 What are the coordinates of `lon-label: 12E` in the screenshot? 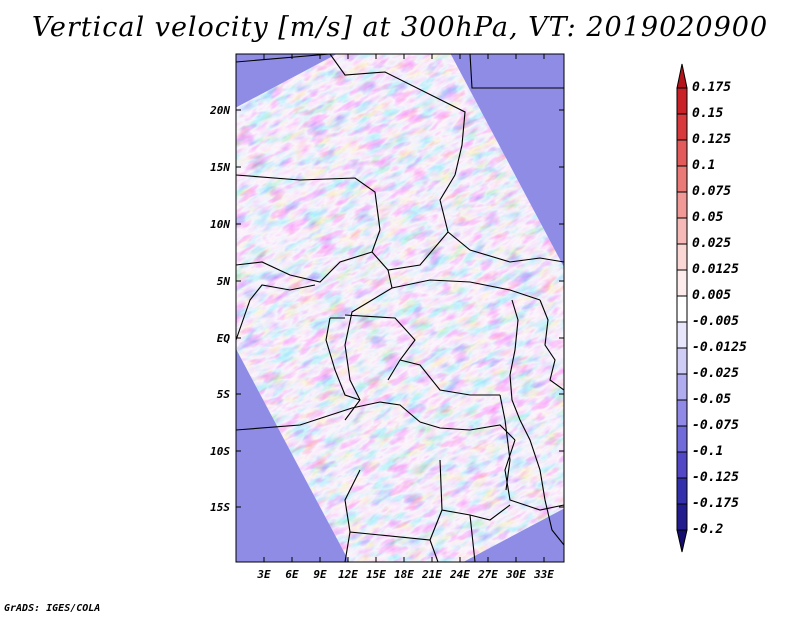 It's located at (348, 574).